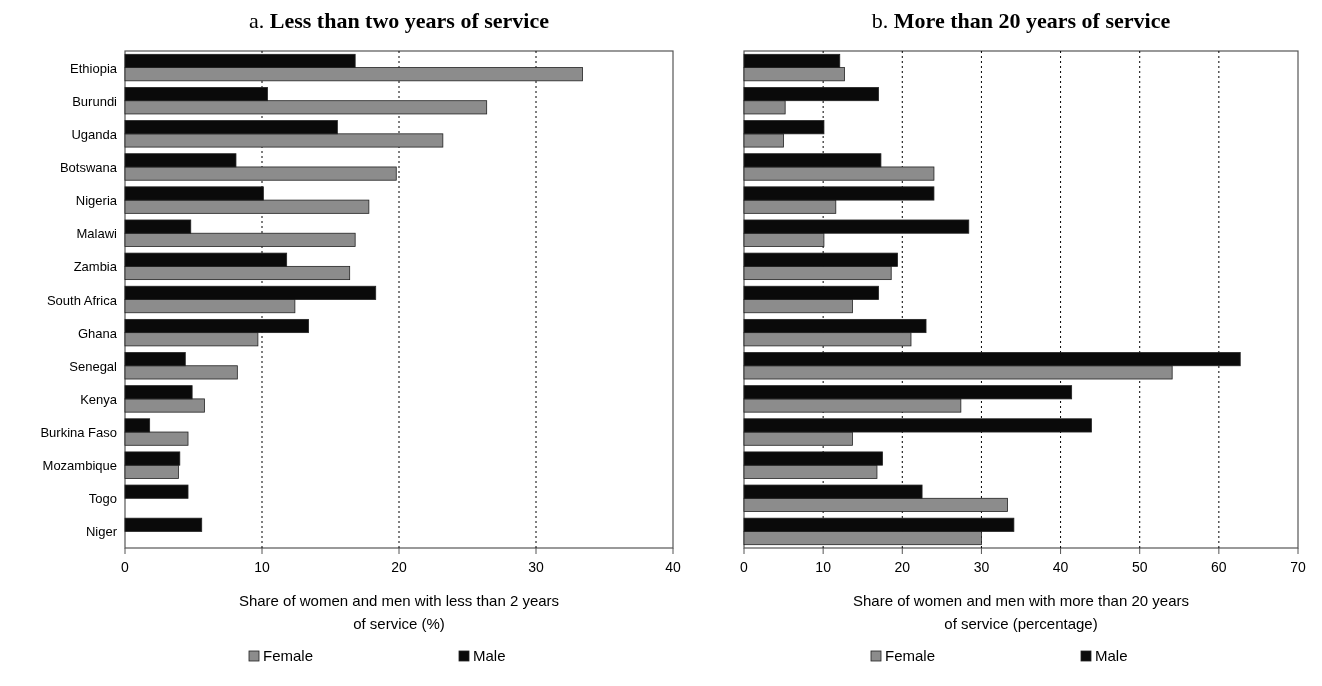  Describe the element at coordinates (94, 134) in the screenshot. I see `y-tick-label: Uganda` at that location.